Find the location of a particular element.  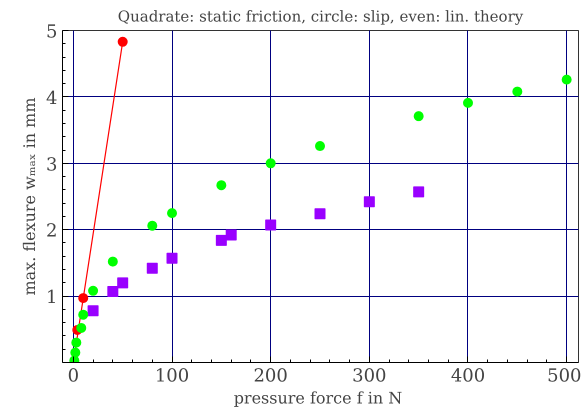

x-axis-title: pressure force f in N is located at coordinates (318, 398).